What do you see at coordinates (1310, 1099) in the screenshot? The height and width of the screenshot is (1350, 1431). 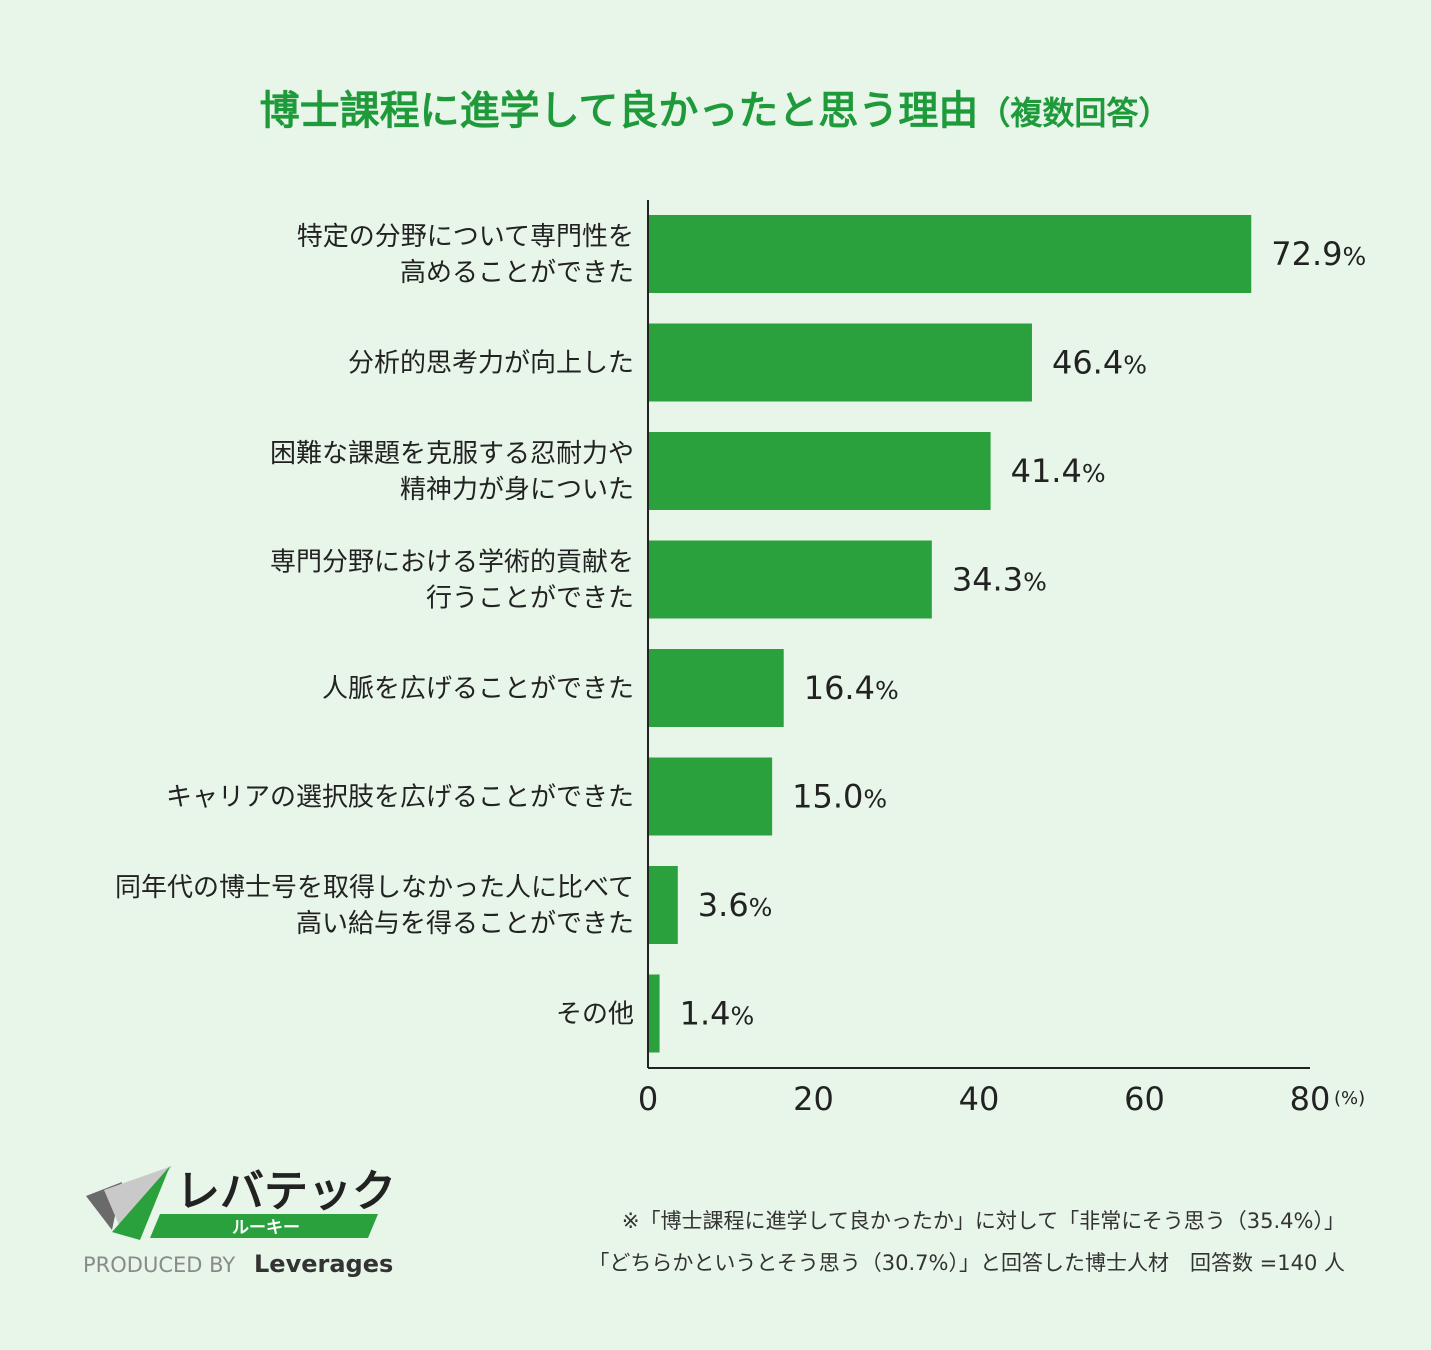 I see `x-tick-label-80: 80` at bounding box center [1310, 1099].